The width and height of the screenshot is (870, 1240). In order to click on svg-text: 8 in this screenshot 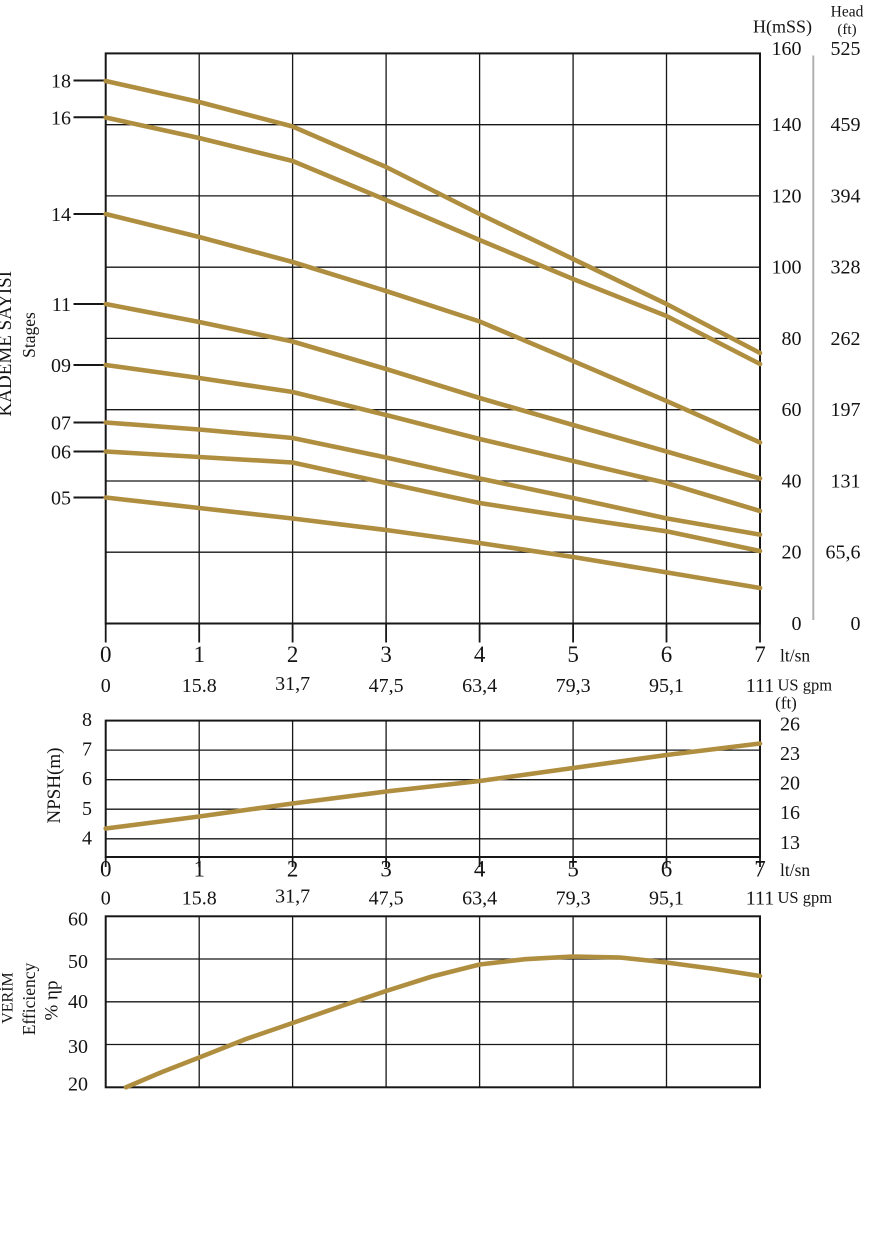, I will do `click(87, 720)`.